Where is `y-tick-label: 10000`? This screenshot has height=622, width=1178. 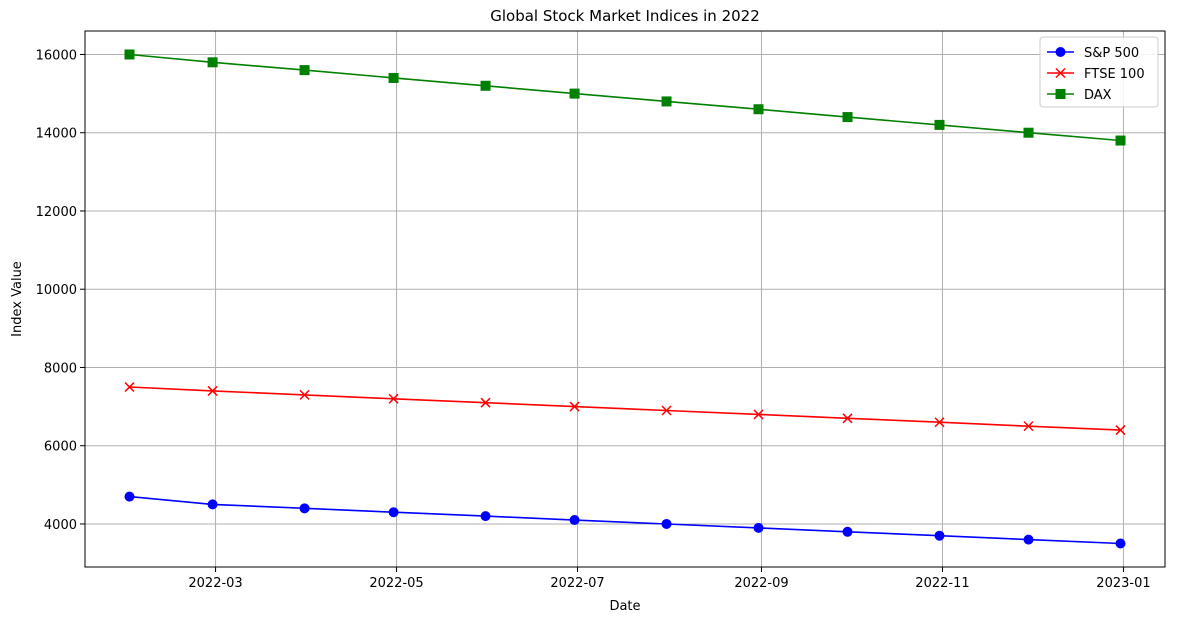
y-tick-label: 10000 is located at coordinates (56, 290).